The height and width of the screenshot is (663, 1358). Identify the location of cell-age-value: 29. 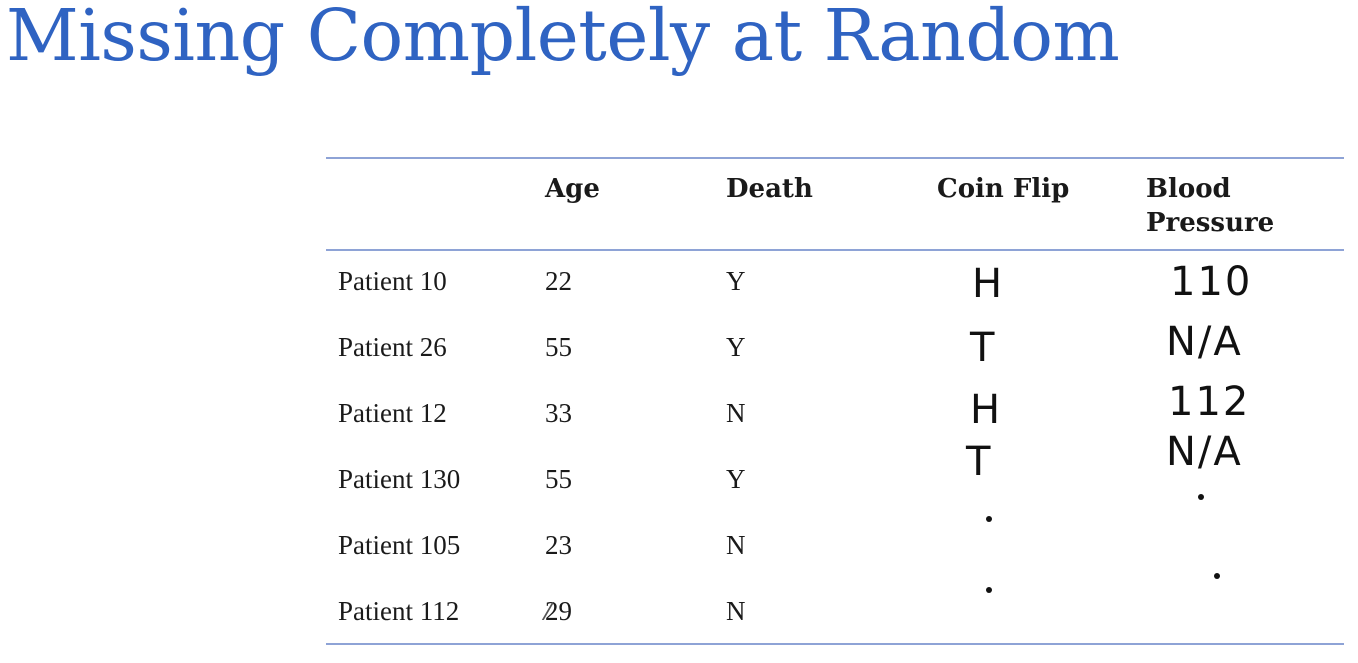
(558, 611).